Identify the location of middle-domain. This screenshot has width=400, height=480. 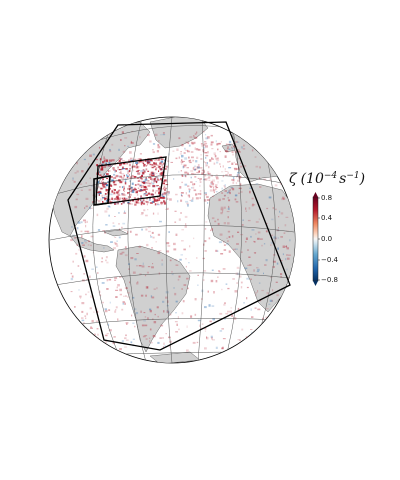
(131, 181).